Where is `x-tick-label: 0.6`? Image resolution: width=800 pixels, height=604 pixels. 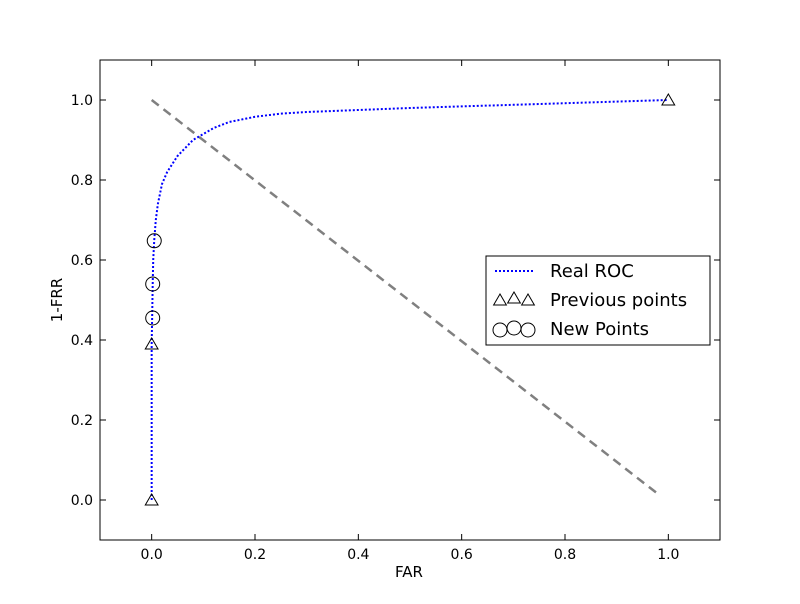 x-tick-label: 0.6 is located at coordinates (462, 555).